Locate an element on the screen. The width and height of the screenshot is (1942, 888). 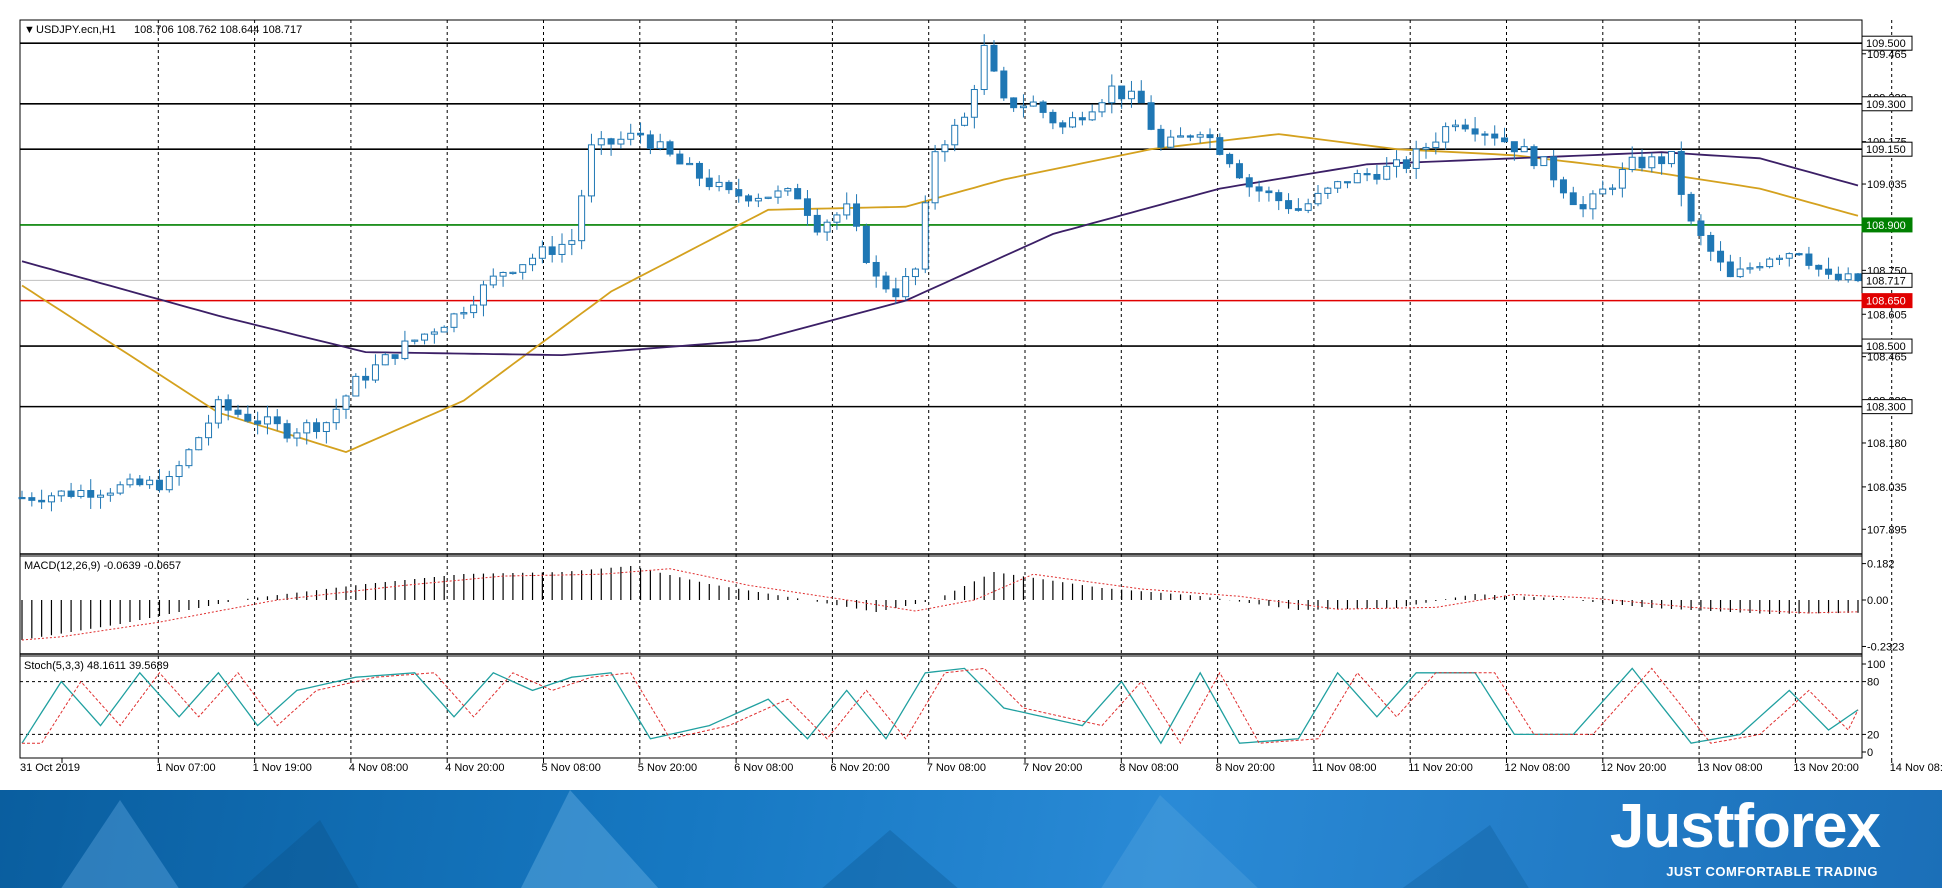
stoch-signal-line is located at coordinates (940, 706).